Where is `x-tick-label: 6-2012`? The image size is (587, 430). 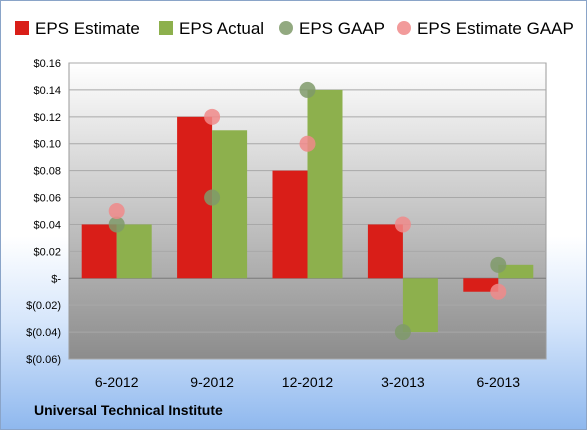 x-tick-label: 6-2012 is located at coordinates (117, 382).